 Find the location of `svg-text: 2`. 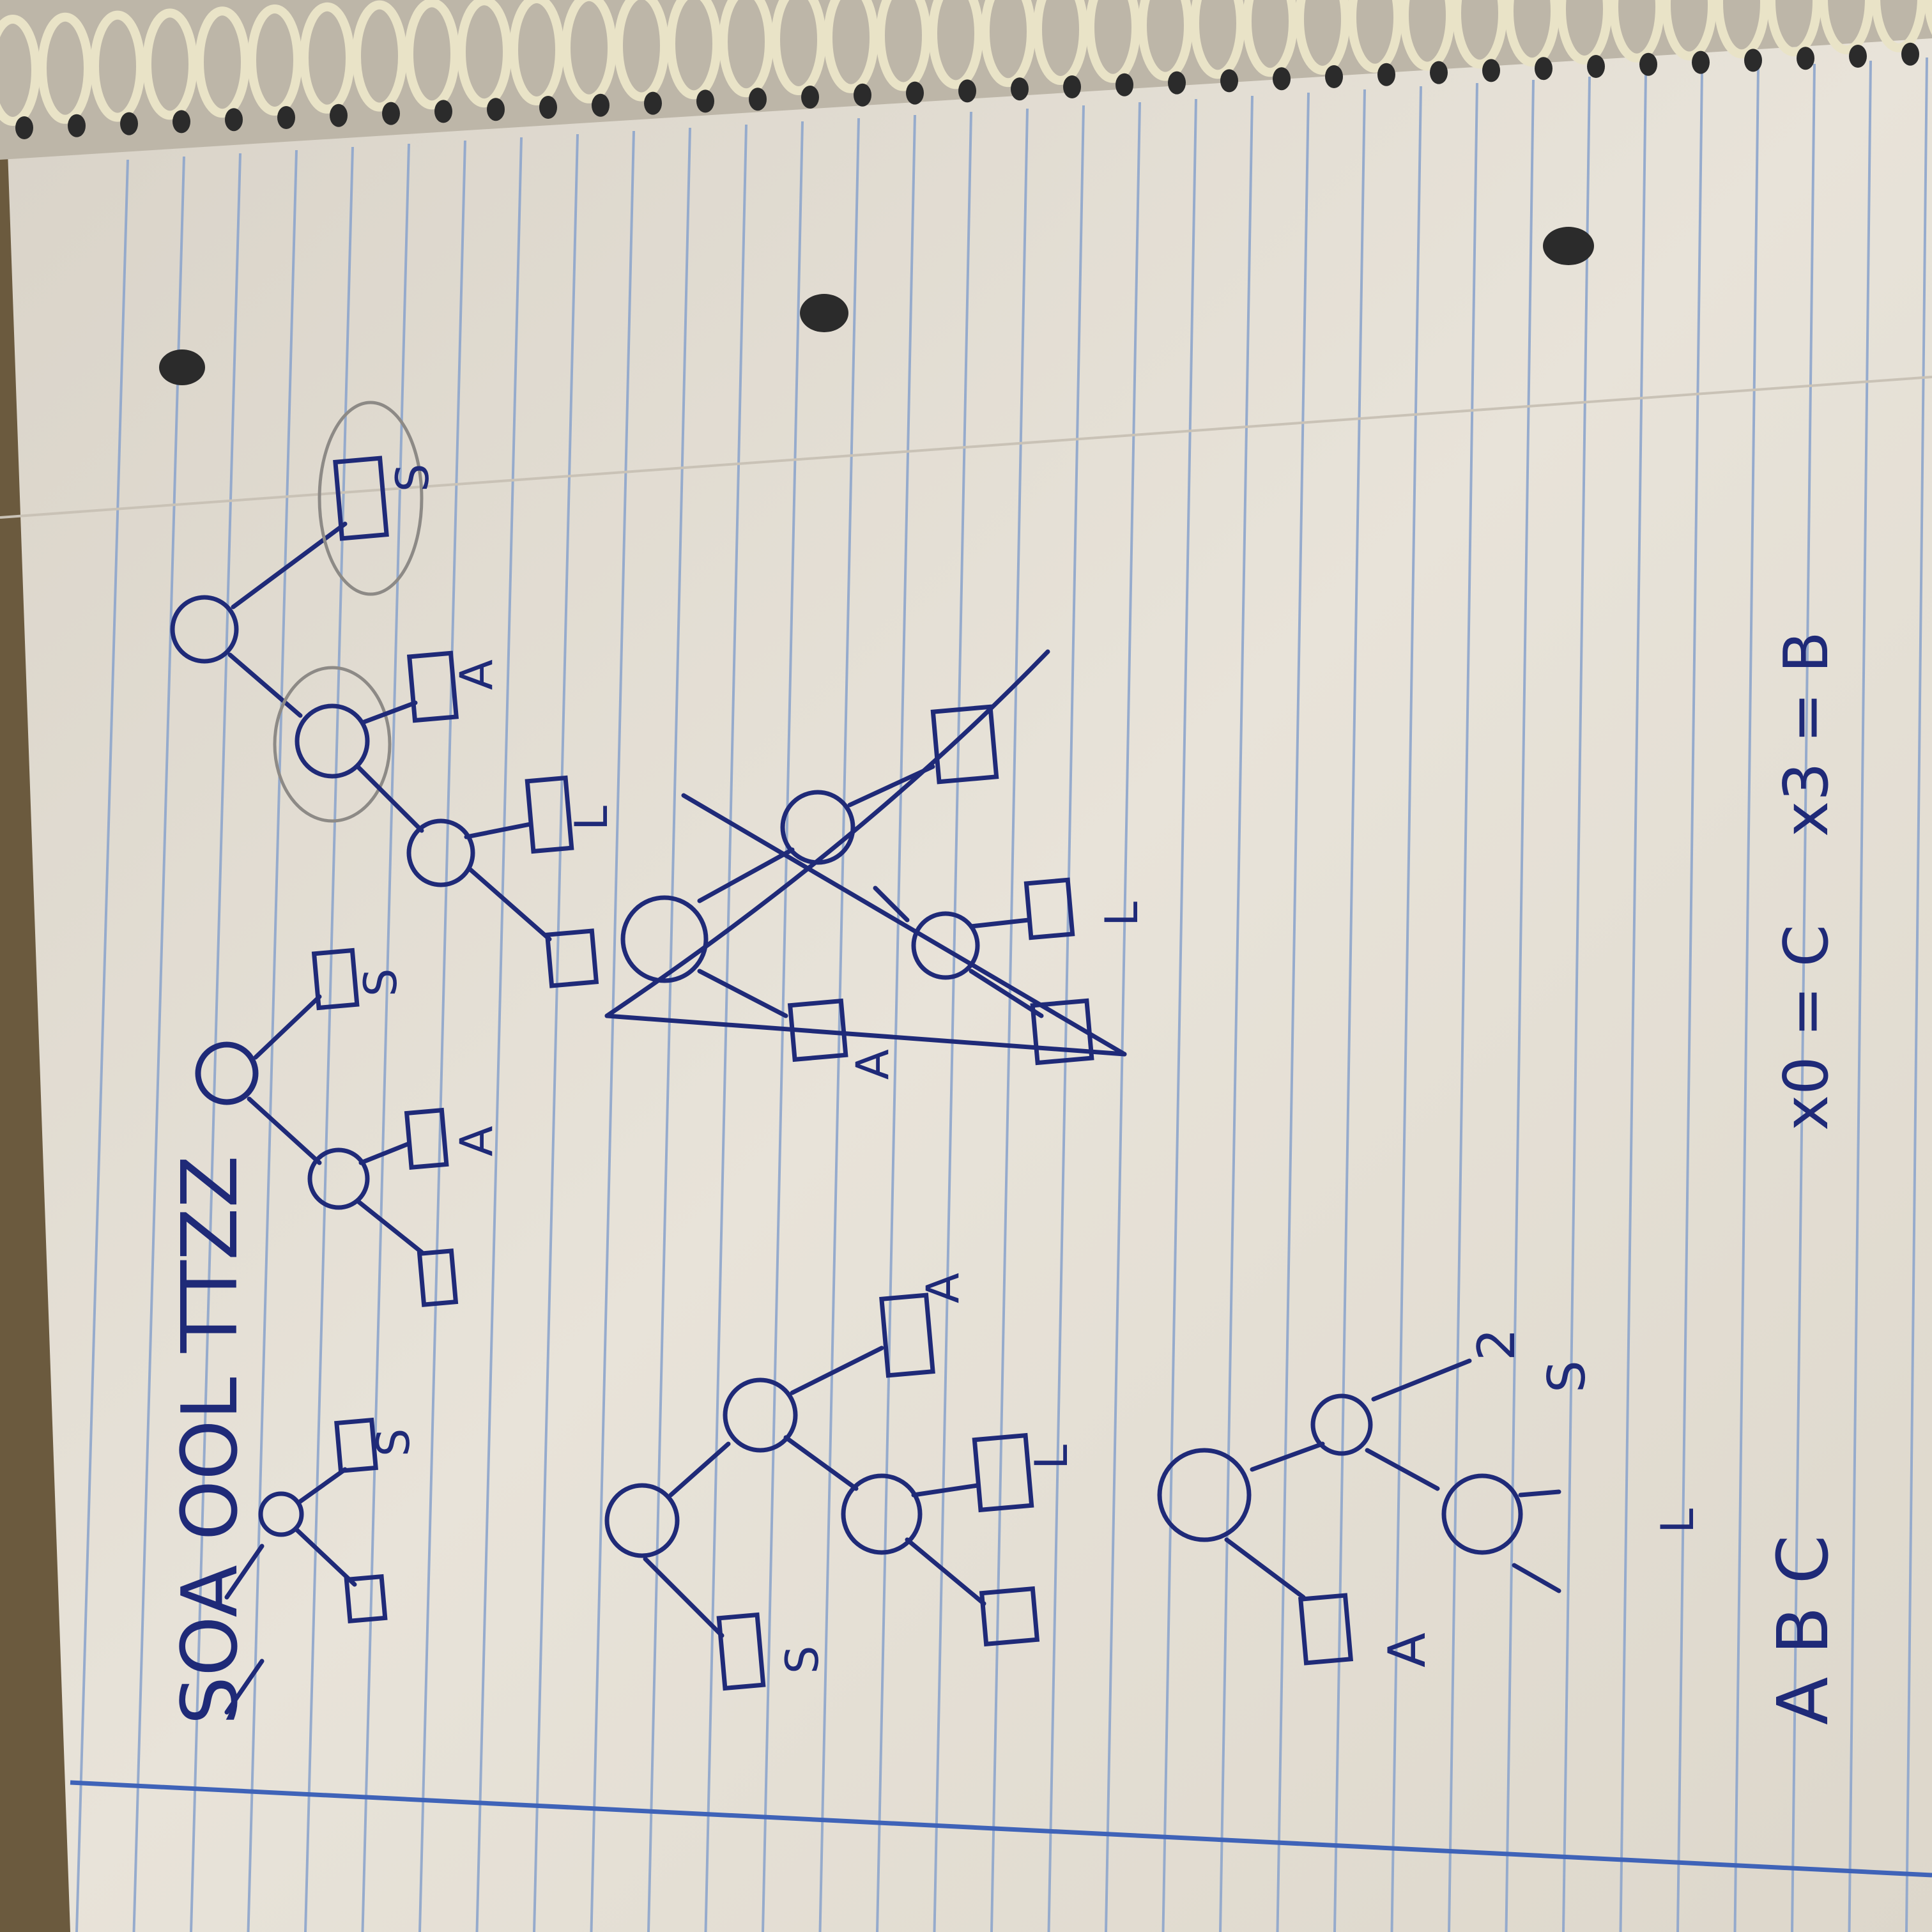

svg-text: 2 is located at coordinates (1496, 1344).